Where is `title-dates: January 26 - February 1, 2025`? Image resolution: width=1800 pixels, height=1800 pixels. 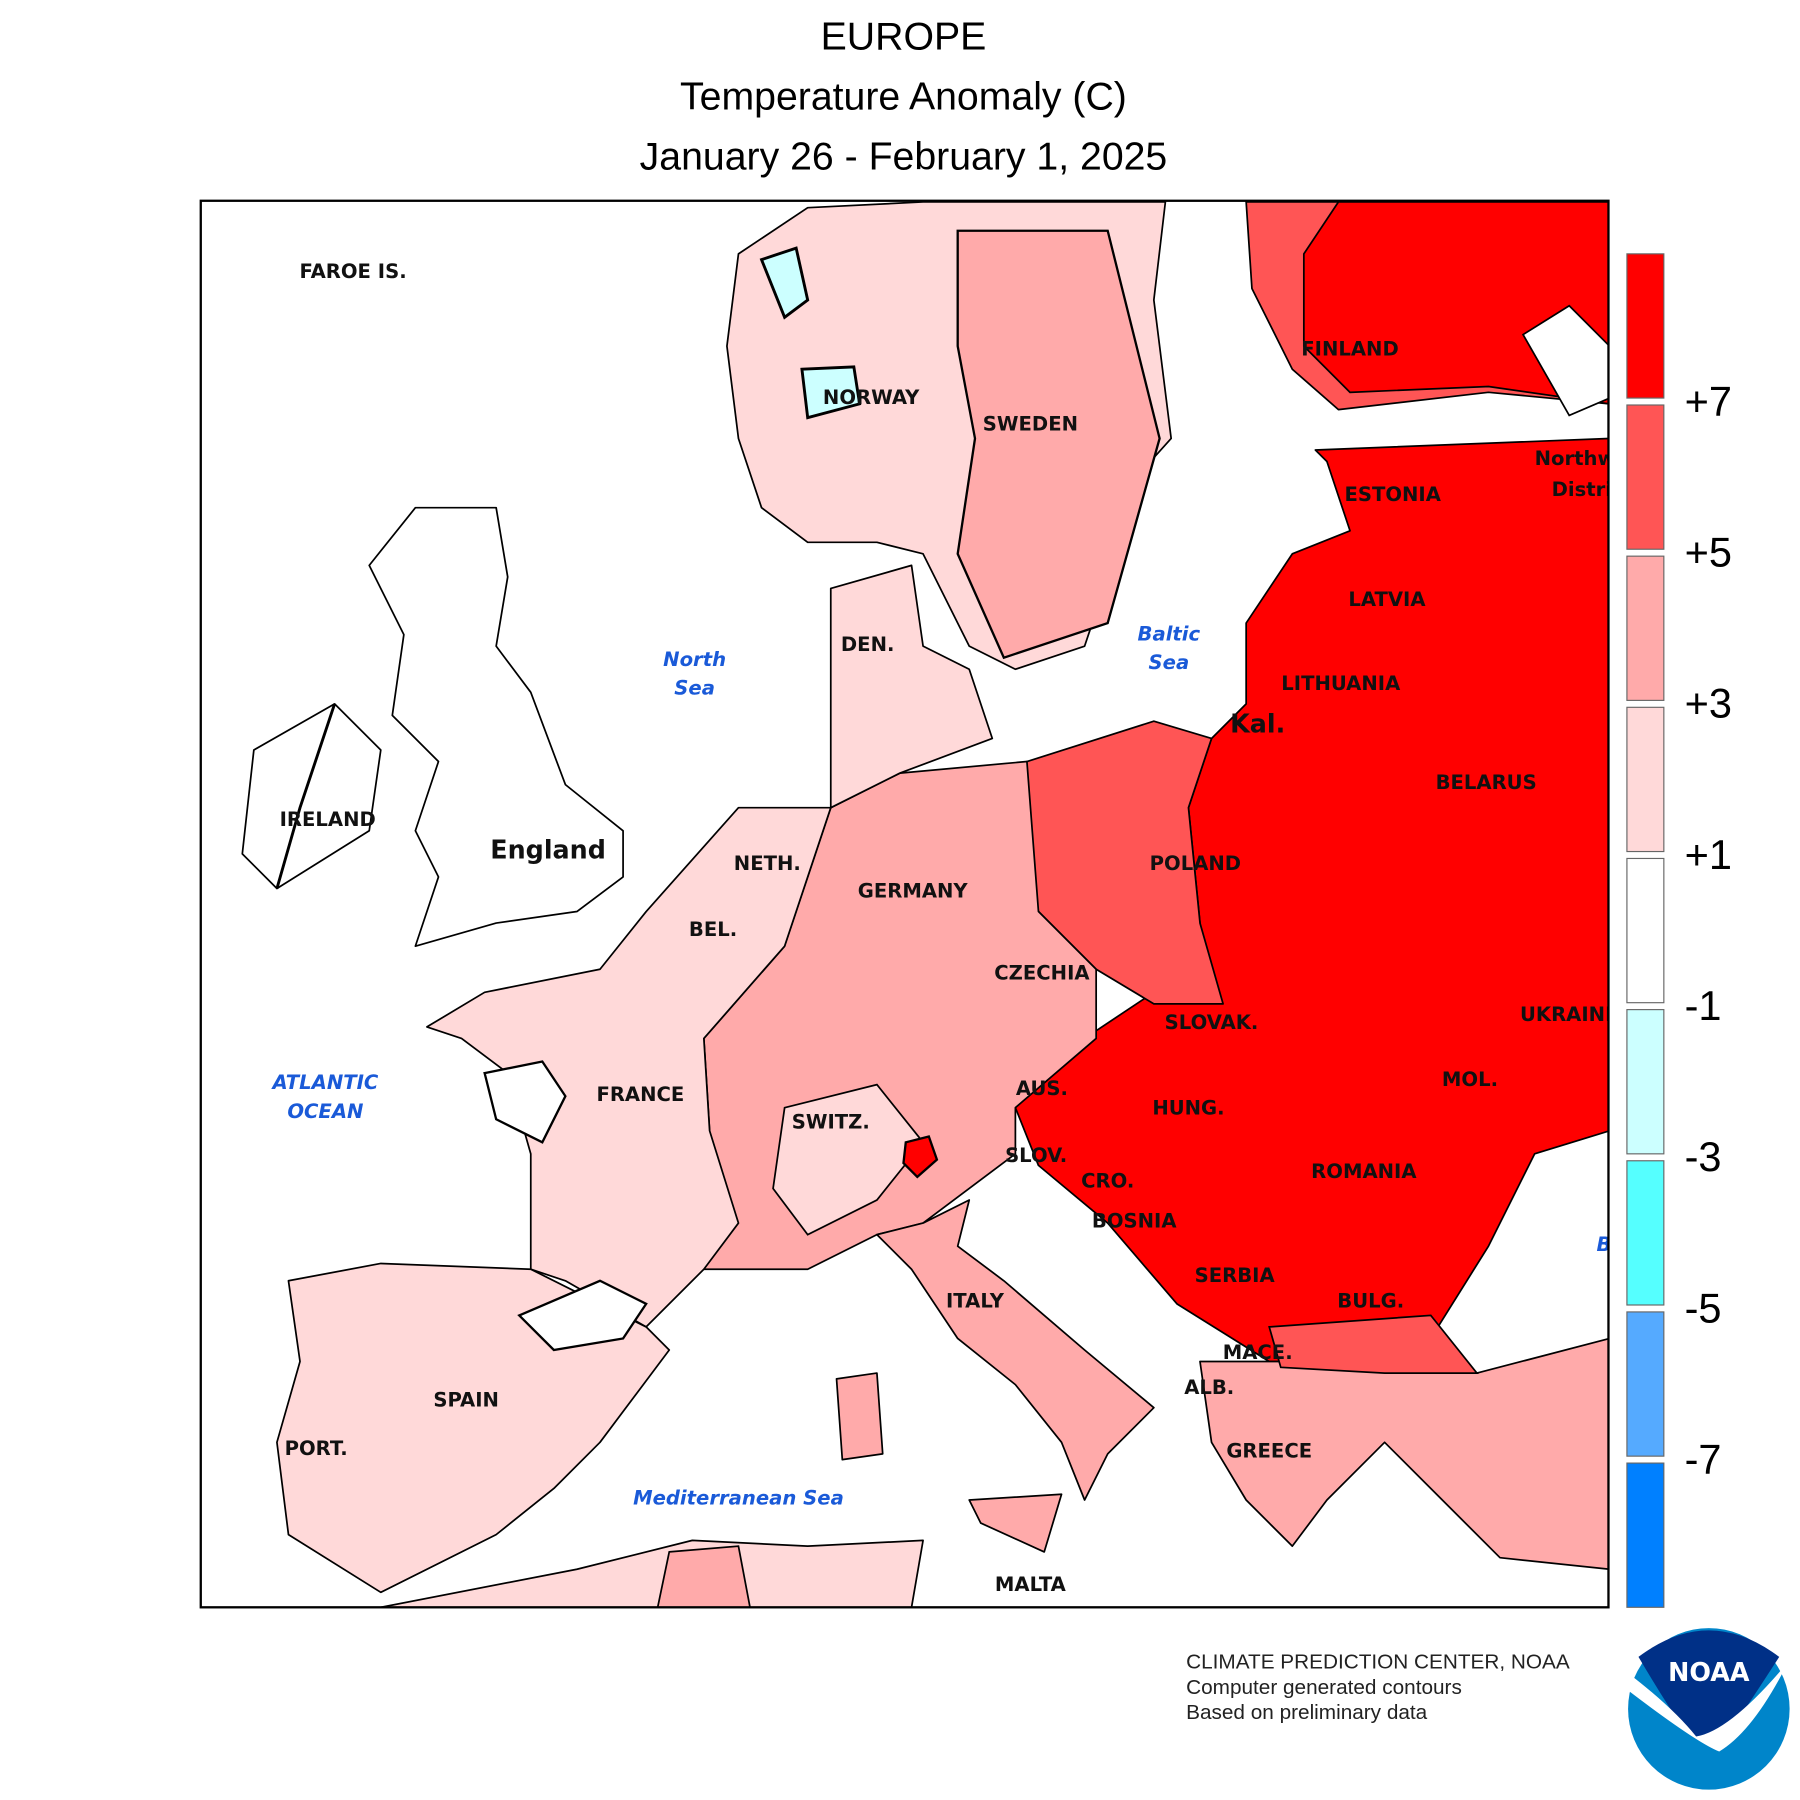 title-dates: January 26 - February 1, 2025 is located at coordinates (904, 157).